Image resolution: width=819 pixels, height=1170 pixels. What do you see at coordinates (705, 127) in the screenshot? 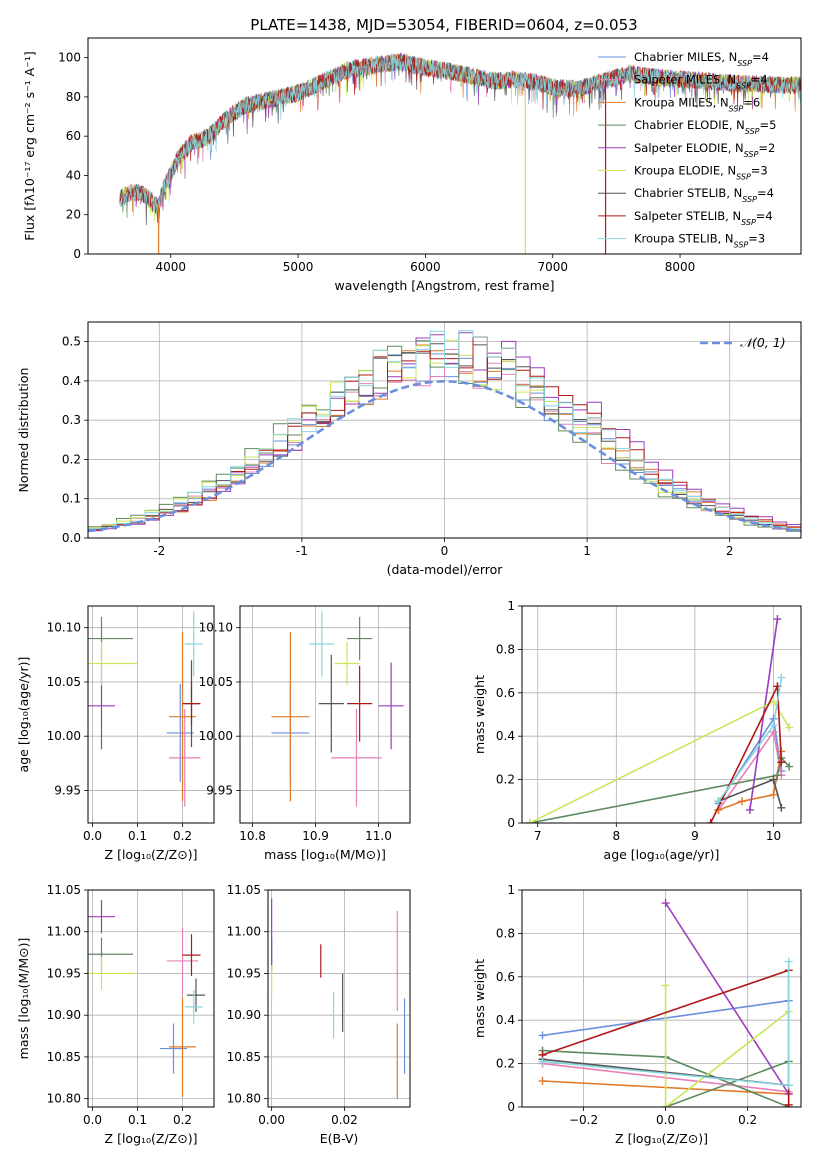
I see `legend-label: Chabrier ELODIE, NSSP=5` at bounding box center [705, 127].